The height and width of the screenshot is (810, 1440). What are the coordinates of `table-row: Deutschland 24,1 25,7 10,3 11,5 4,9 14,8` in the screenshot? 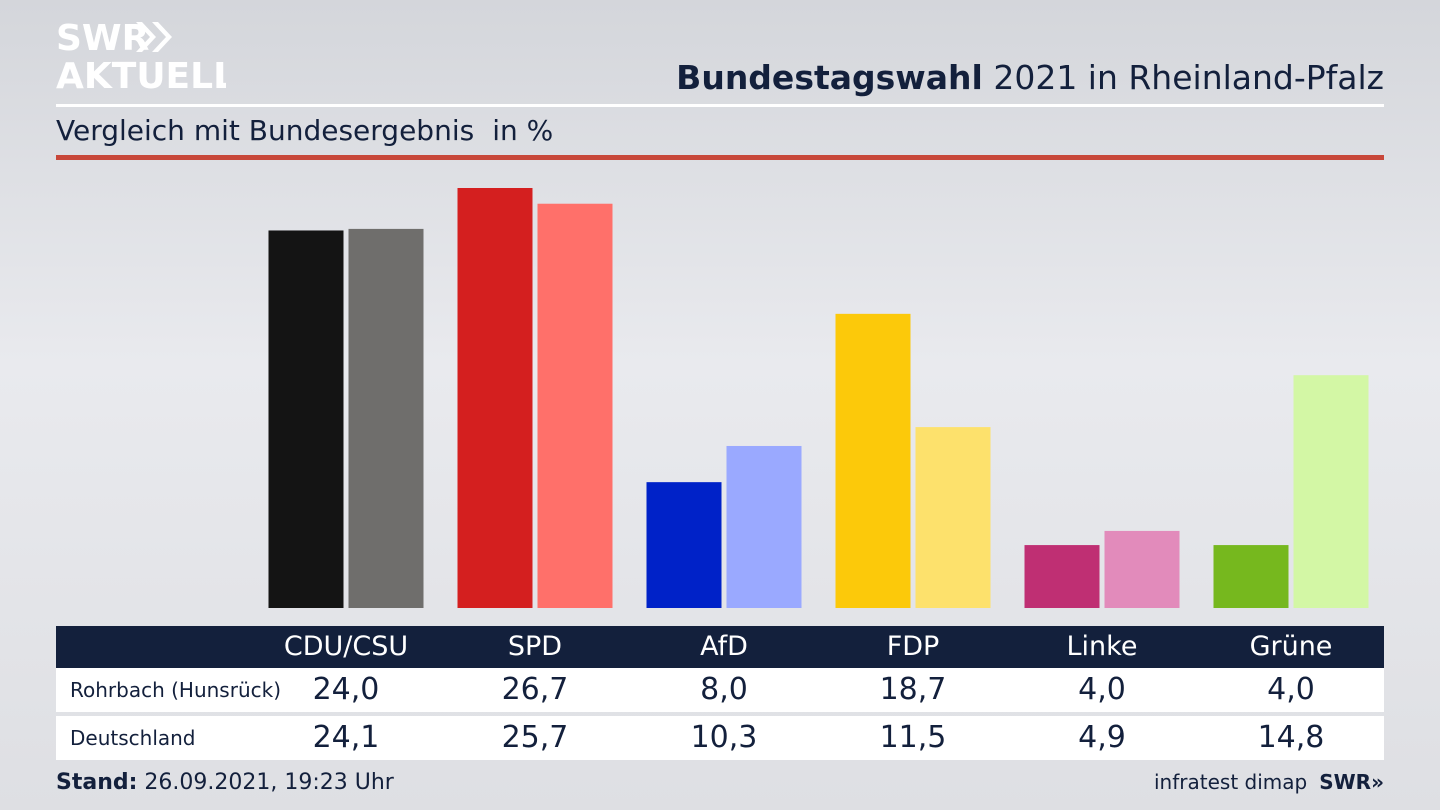 It's located at (720, 738).